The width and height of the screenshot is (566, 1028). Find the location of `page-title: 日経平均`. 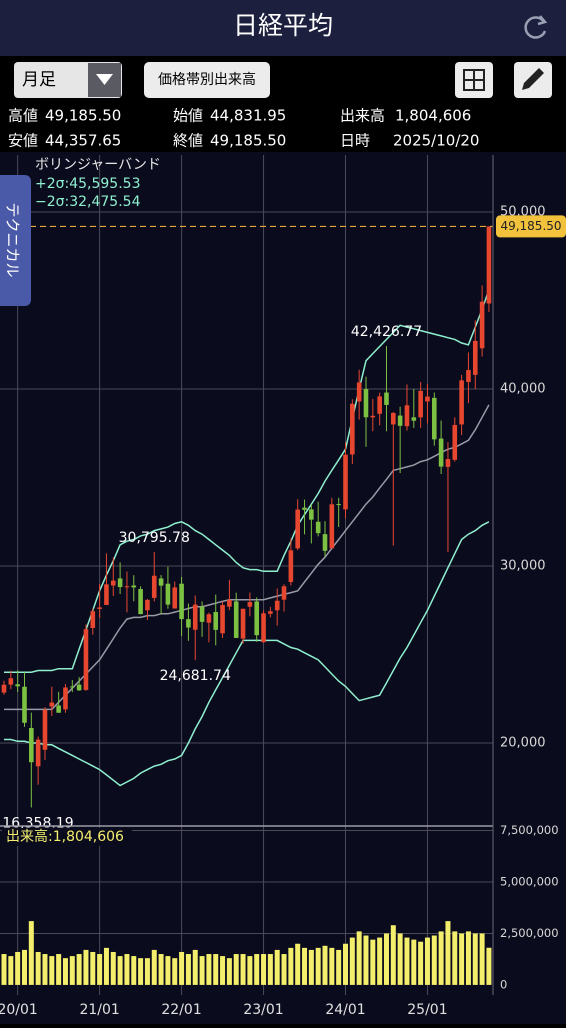

page-title: 日経平均 is located at coordinates (283, 25).